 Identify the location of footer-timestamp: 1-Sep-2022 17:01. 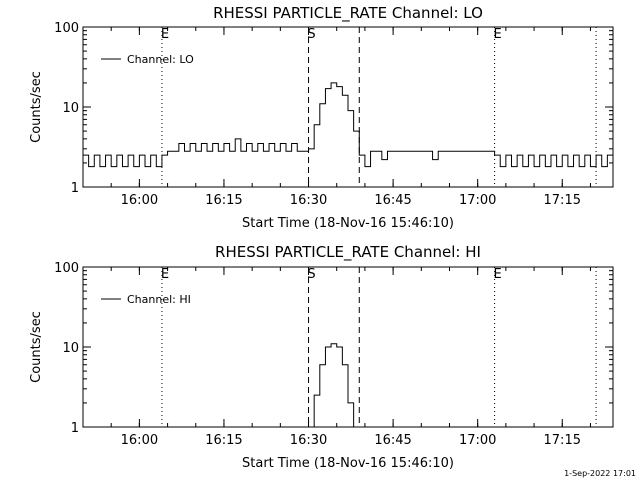
(600, 473).